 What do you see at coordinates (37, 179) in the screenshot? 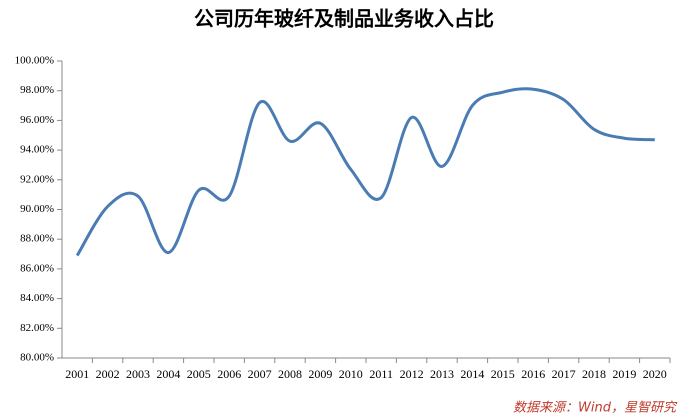
I see `y-tick-label: 92.00%` at bounding box center [37, 179].